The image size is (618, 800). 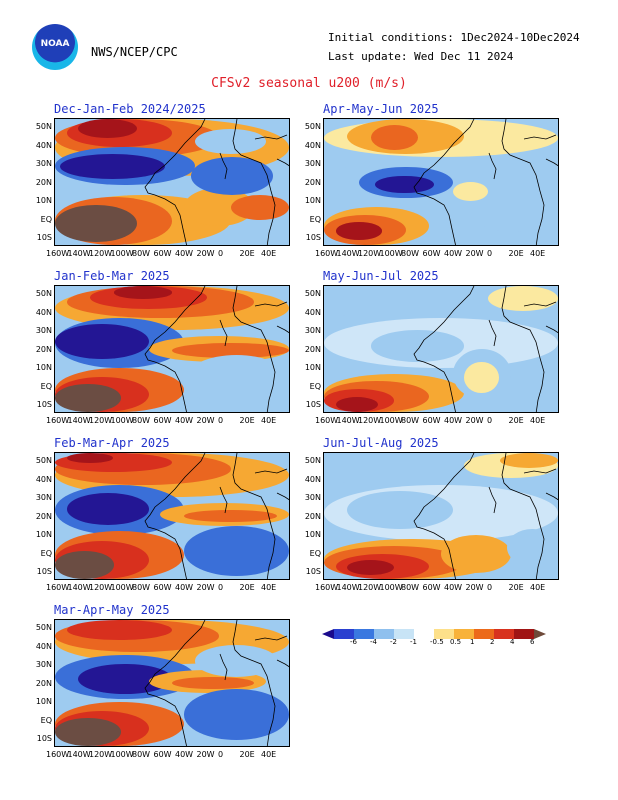 I want to click on panel-title: Mar-Apr-May 2025, so click(x=112, y=610).